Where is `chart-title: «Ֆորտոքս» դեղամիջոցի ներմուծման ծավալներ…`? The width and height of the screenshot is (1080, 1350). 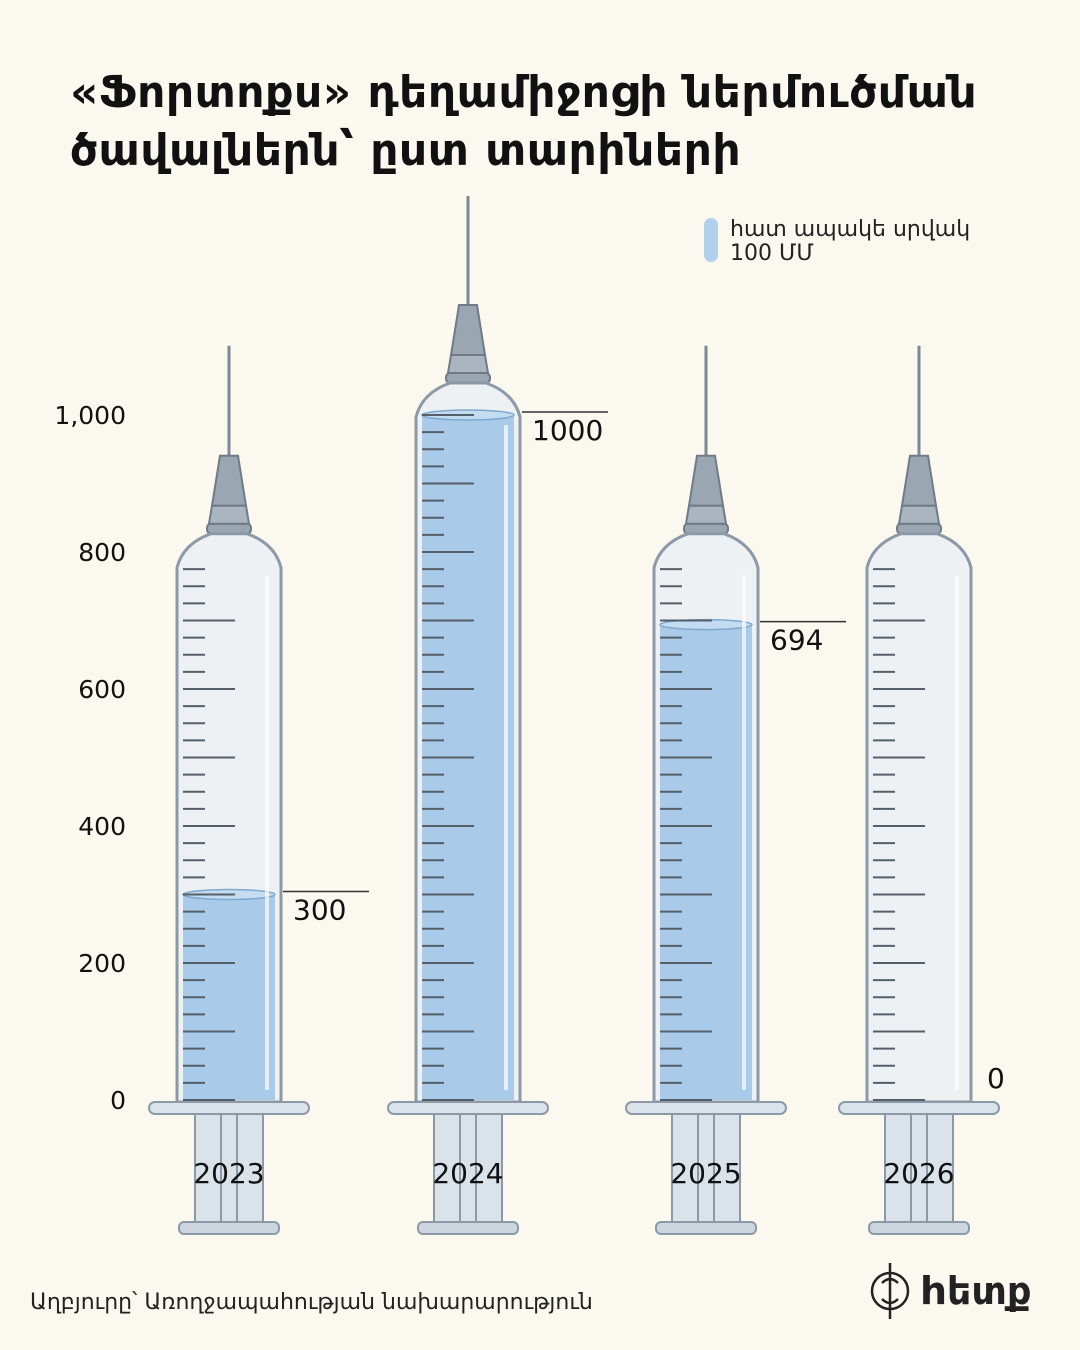
chart-title: «Ֆորտոքս» դեղամիջոցի ներմուծման ծավալներ… is located at coordinates (524, 121).